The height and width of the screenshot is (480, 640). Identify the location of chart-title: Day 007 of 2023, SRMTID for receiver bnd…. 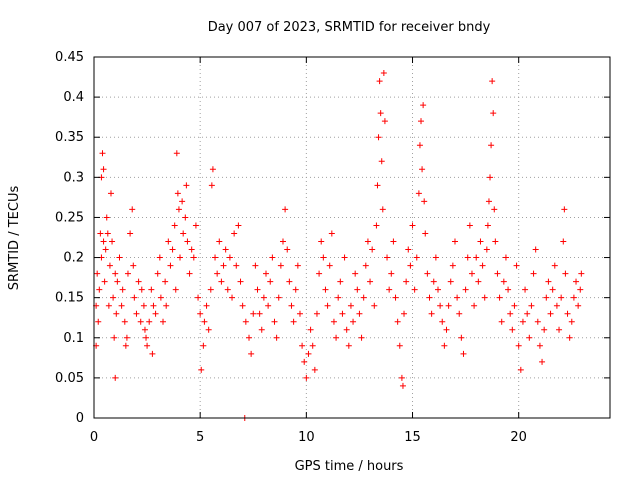
(349, 27).